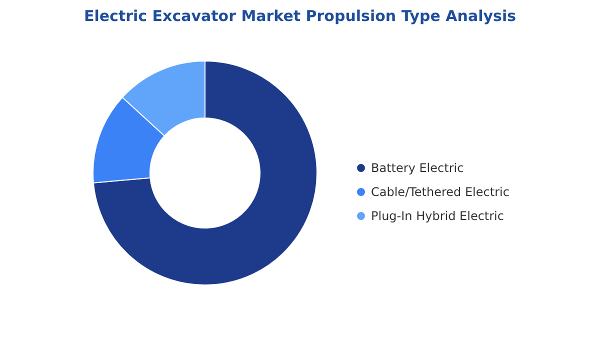  What do you see at coordinates (437, 216) in the screenshot?
I see `legend-label: Plug-In Hybrid Electric` at bounding box center [437, 216].